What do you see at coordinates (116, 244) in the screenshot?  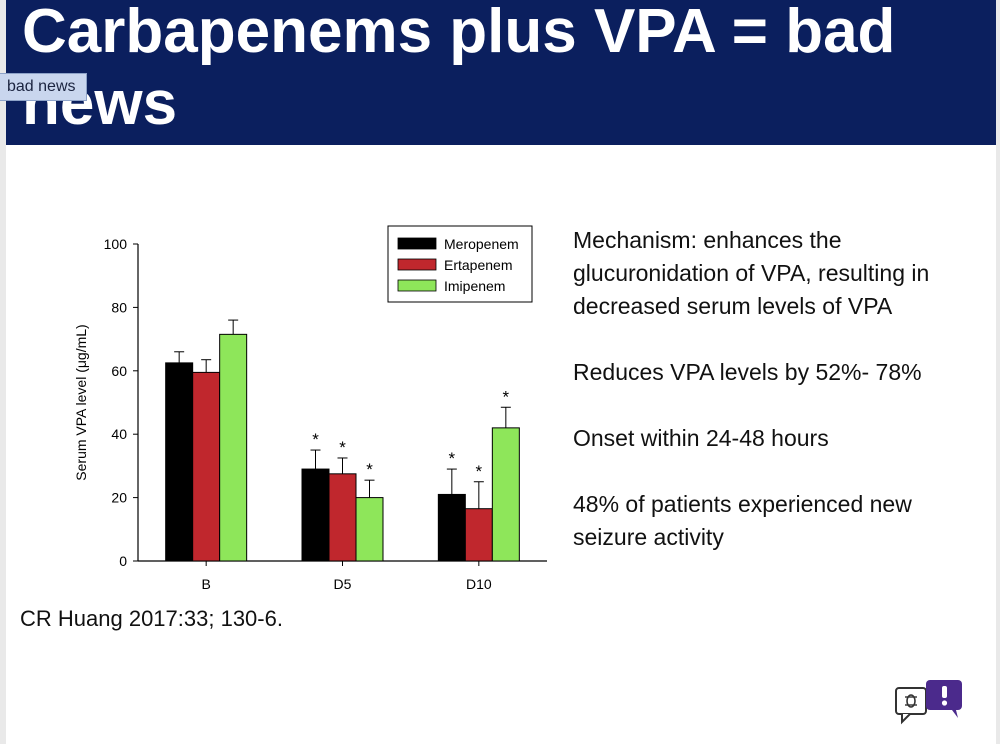 I see `y-tick-label: 100` at bounding box center [116, 244].